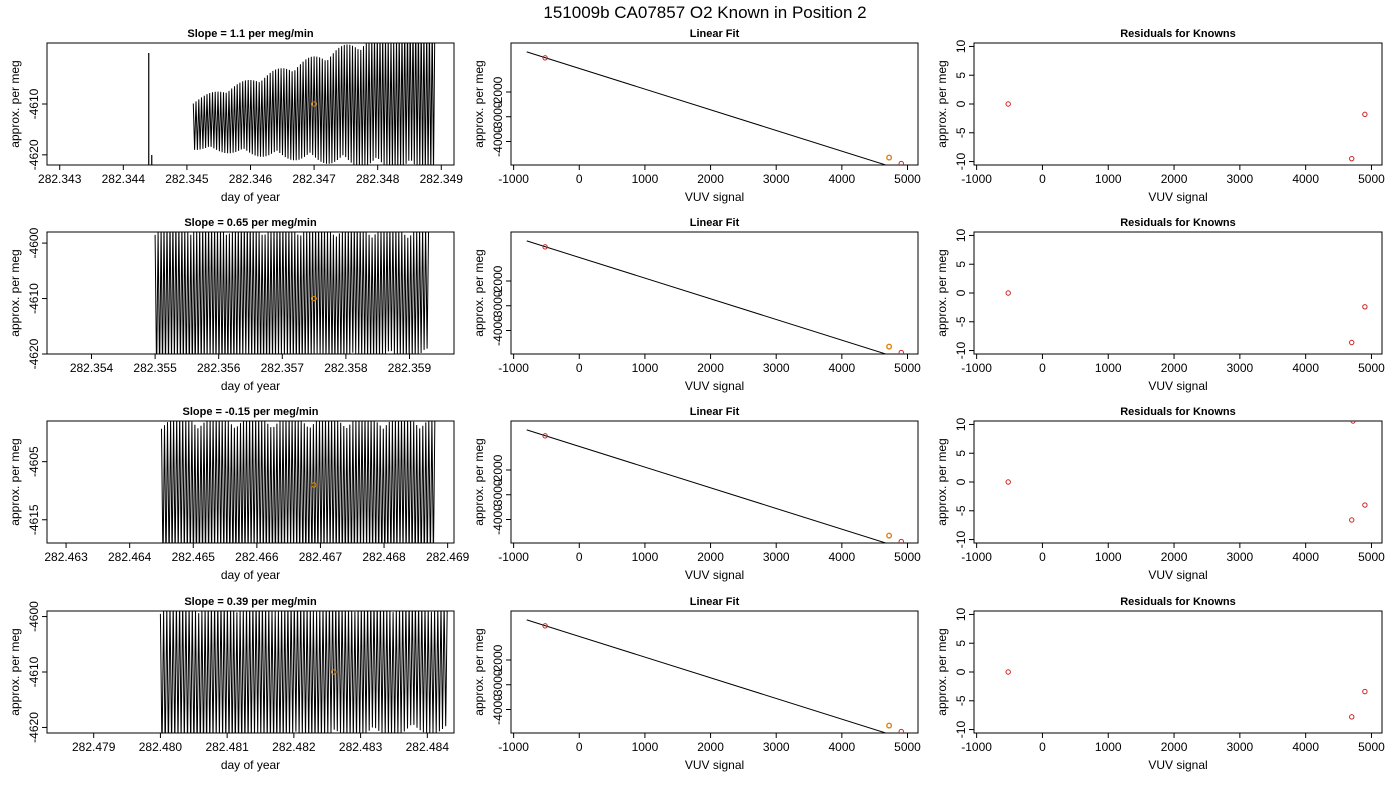 This screenshot has height=800, width=1400. What do you see at coordinates (361, 747) in the screenshot?
I see `x-tick-label: 282.483` at bounding box center [361, 747].